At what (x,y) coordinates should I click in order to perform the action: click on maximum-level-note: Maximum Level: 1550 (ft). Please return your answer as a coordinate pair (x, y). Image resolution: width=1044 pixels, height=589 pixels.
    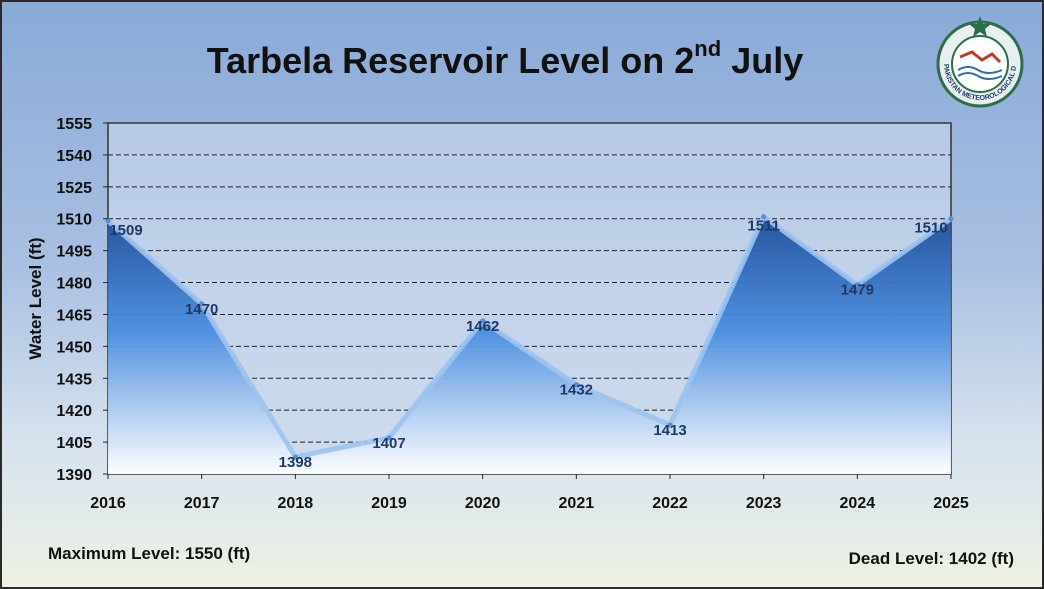
    Looking at the image, I should click on (149, 553).